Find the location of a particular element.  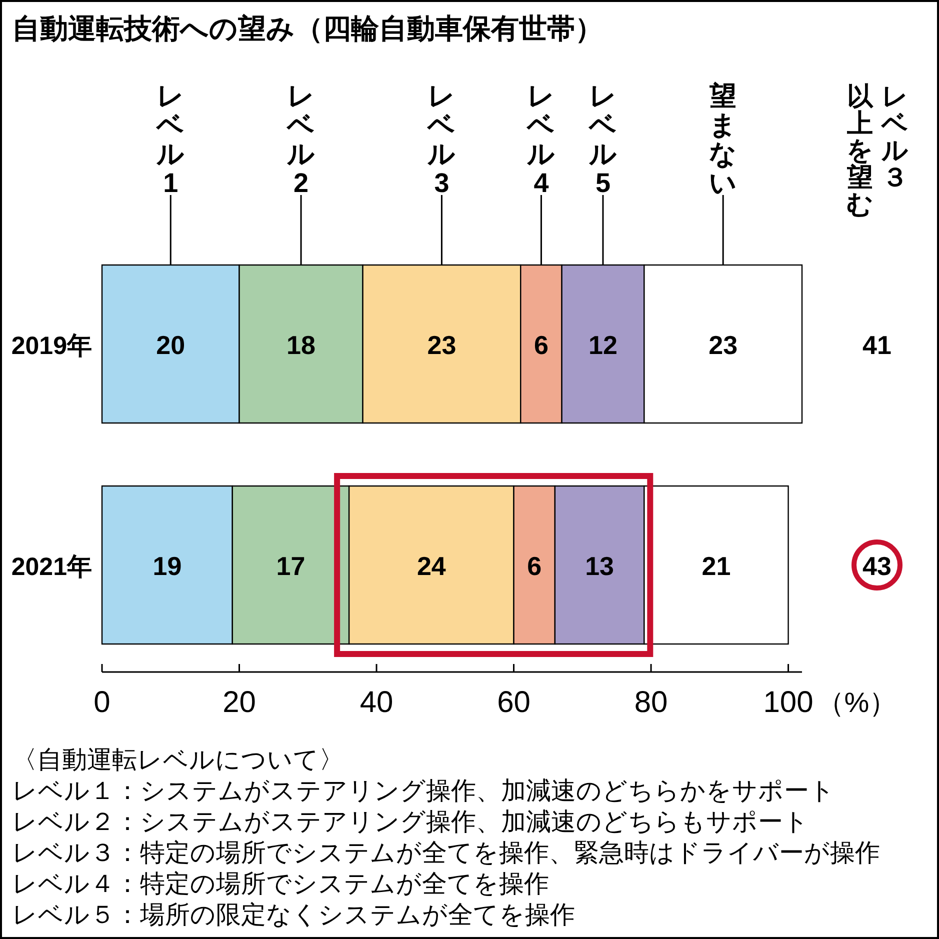

x-tick-label: 80 is located at coordinates (651, 702).